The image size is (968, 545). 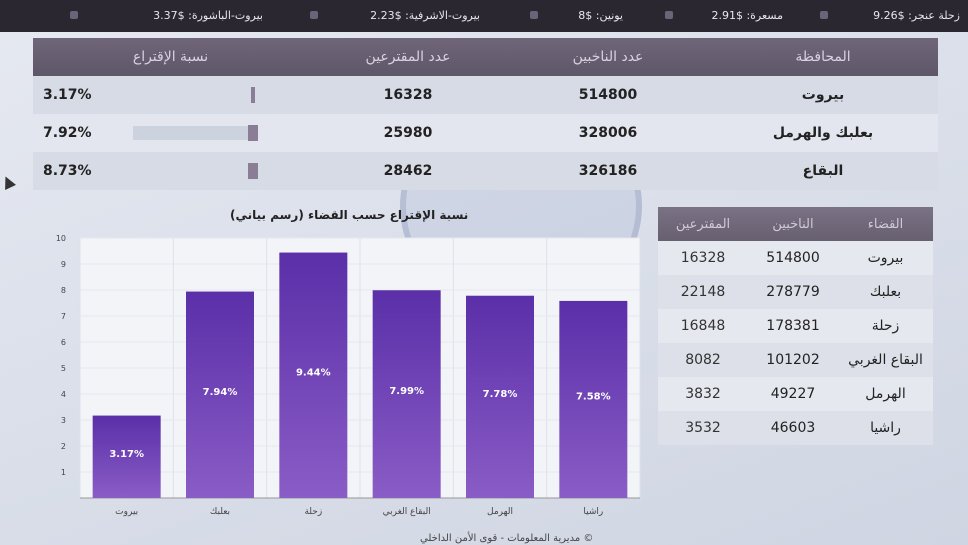 I want to click on header-governorate: المحافظة, so click(x=823, y=57).